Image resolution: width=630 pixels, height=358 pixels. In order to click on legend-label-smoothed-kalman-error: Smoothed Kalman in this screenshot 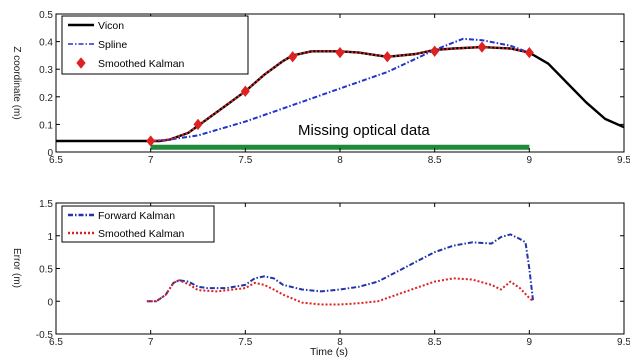, I will do `click(141, 234)`.